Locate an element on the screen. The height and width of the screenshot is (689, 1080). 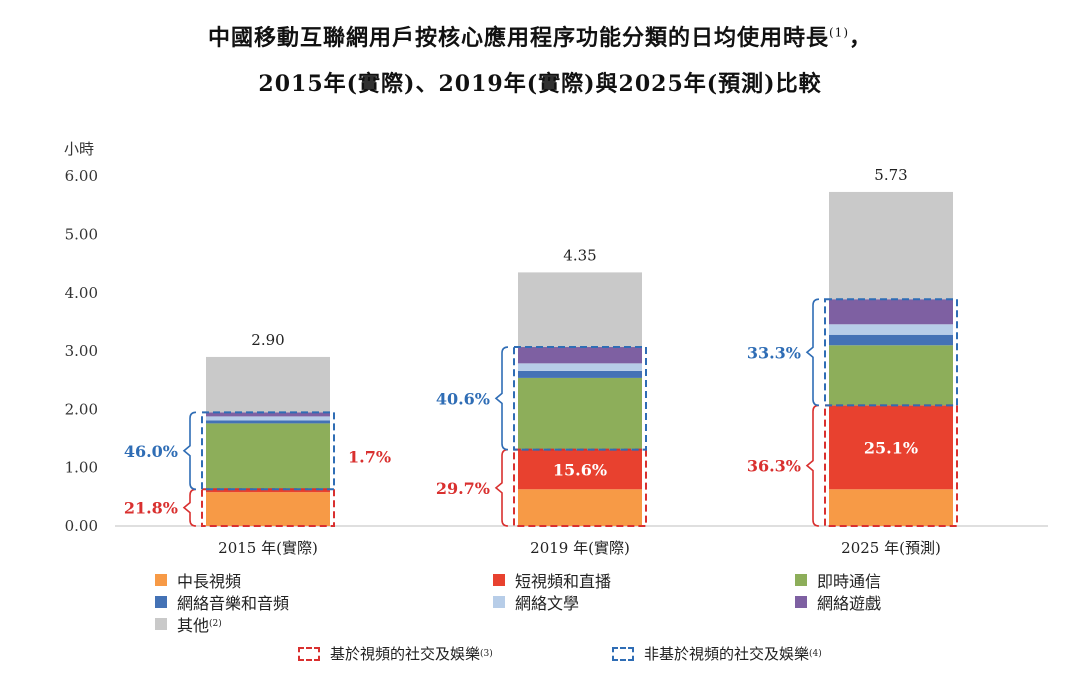
y-tick-label: 2.00 is located at coordinates (81, 409).